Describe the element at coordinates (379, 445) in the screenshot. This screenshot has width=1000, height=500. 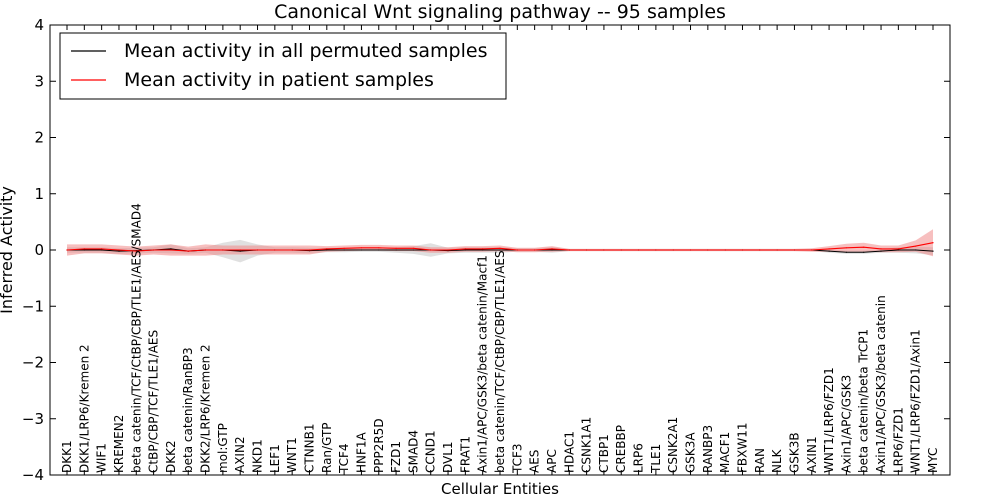
I see `x-tick-label: PPP2R5D` at that location.